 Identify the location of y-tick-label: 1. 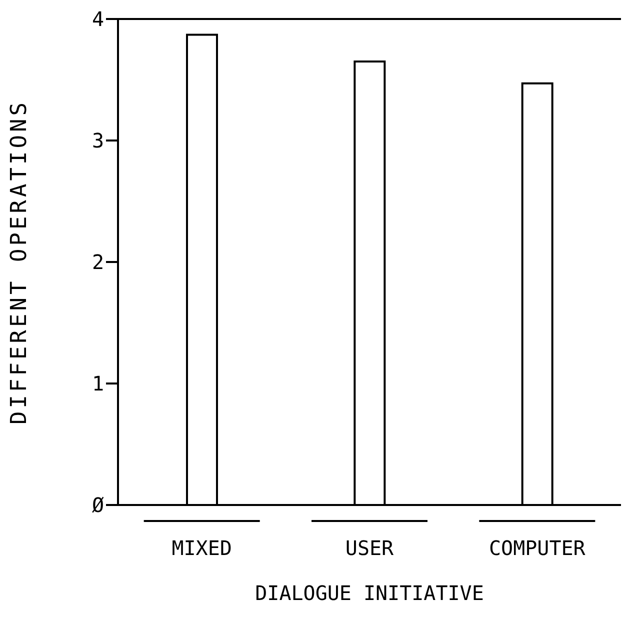
(98, 384).